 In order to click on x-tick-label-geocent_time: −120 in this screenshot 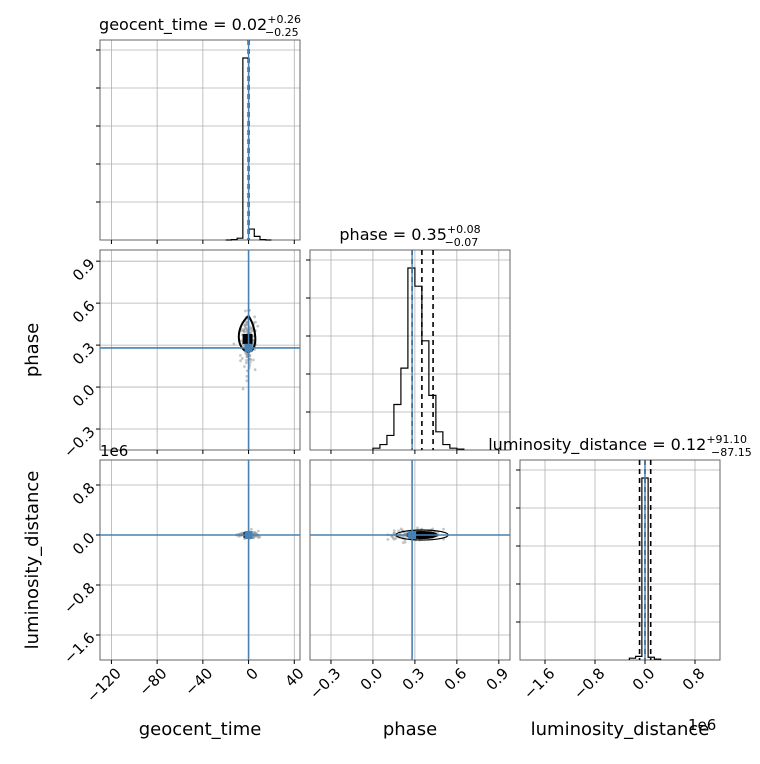, I will do `click(104, 685)`.